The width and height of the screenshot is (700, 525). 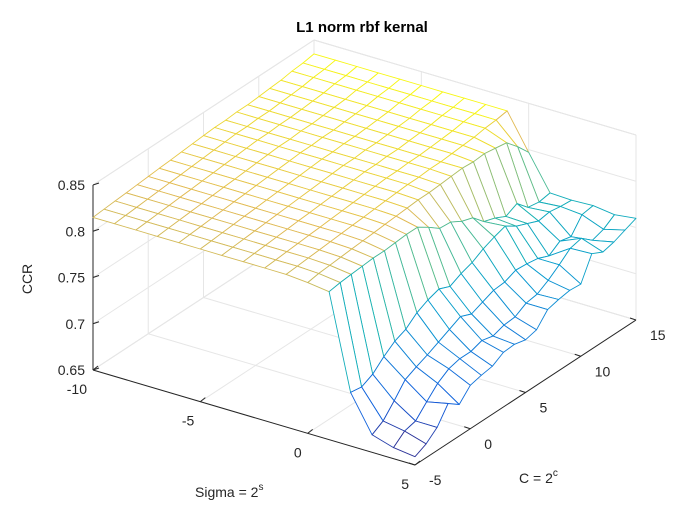 What do you see at coordinates (71, 370) in the screenshot?
I see `z-tick-label: 0.65` at bounding box center [71, 370].